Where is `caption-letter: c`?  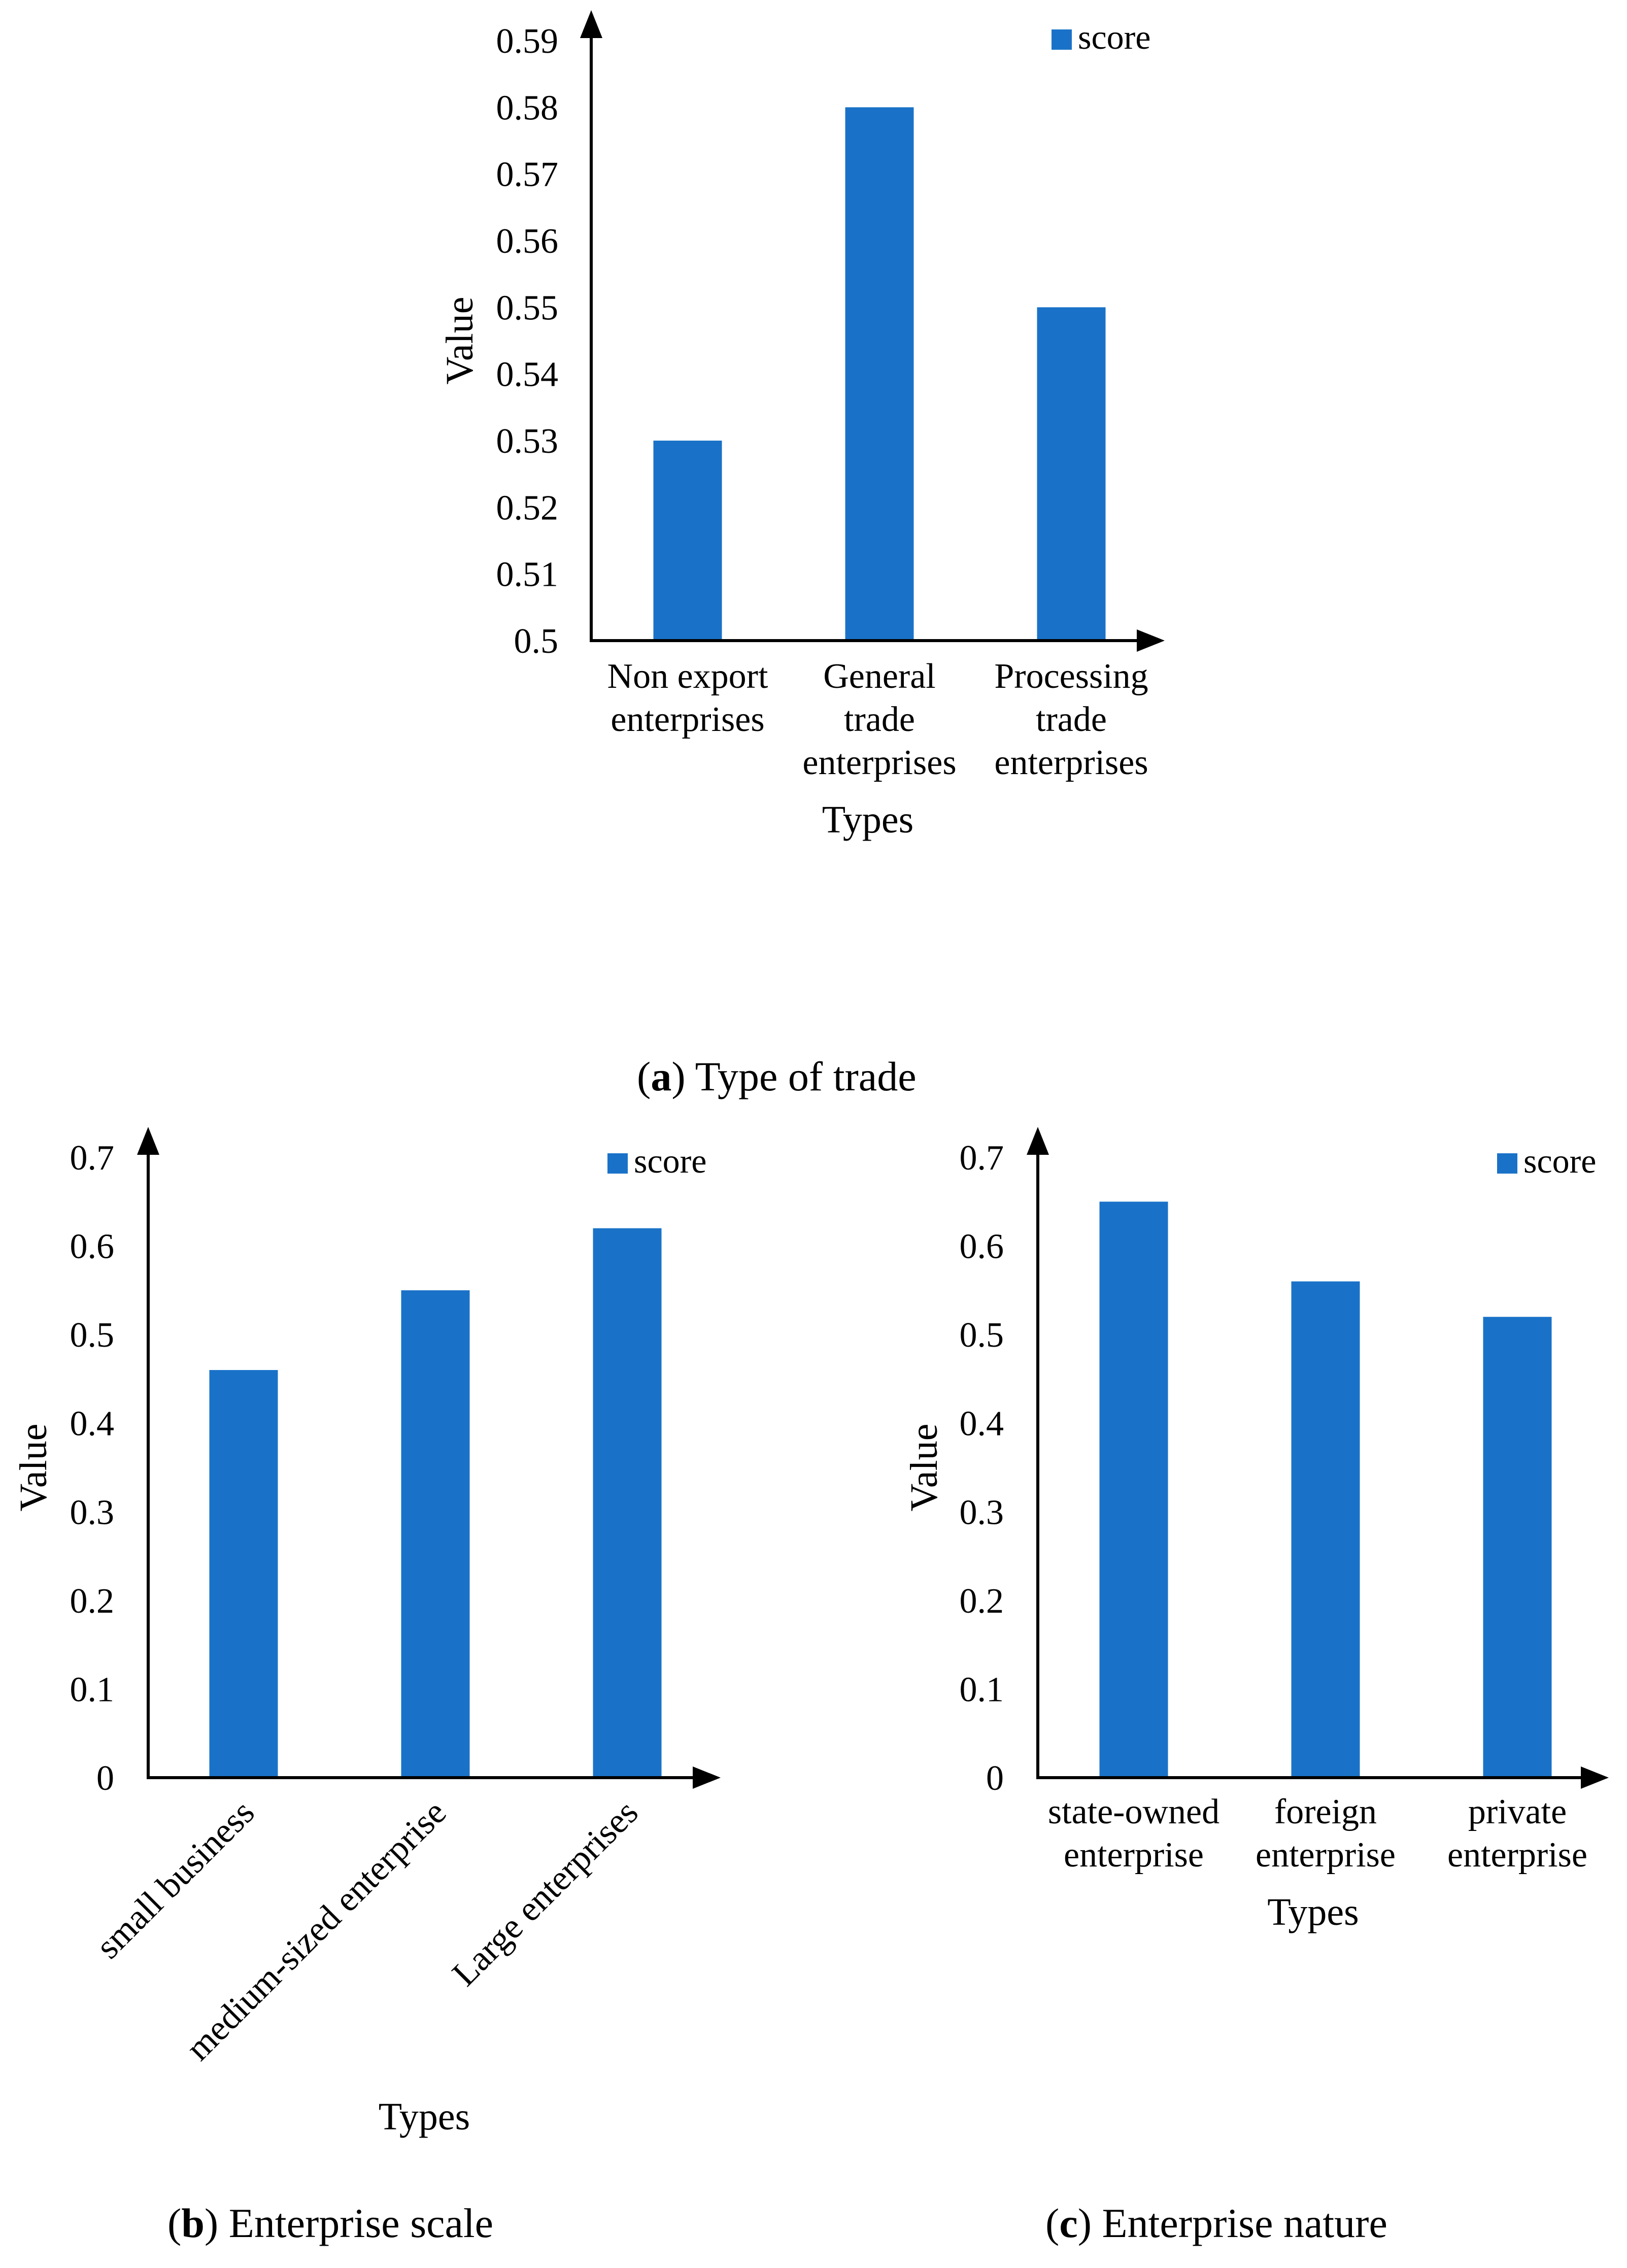
caption-letter: c is located at coordinates (1068, 2223).